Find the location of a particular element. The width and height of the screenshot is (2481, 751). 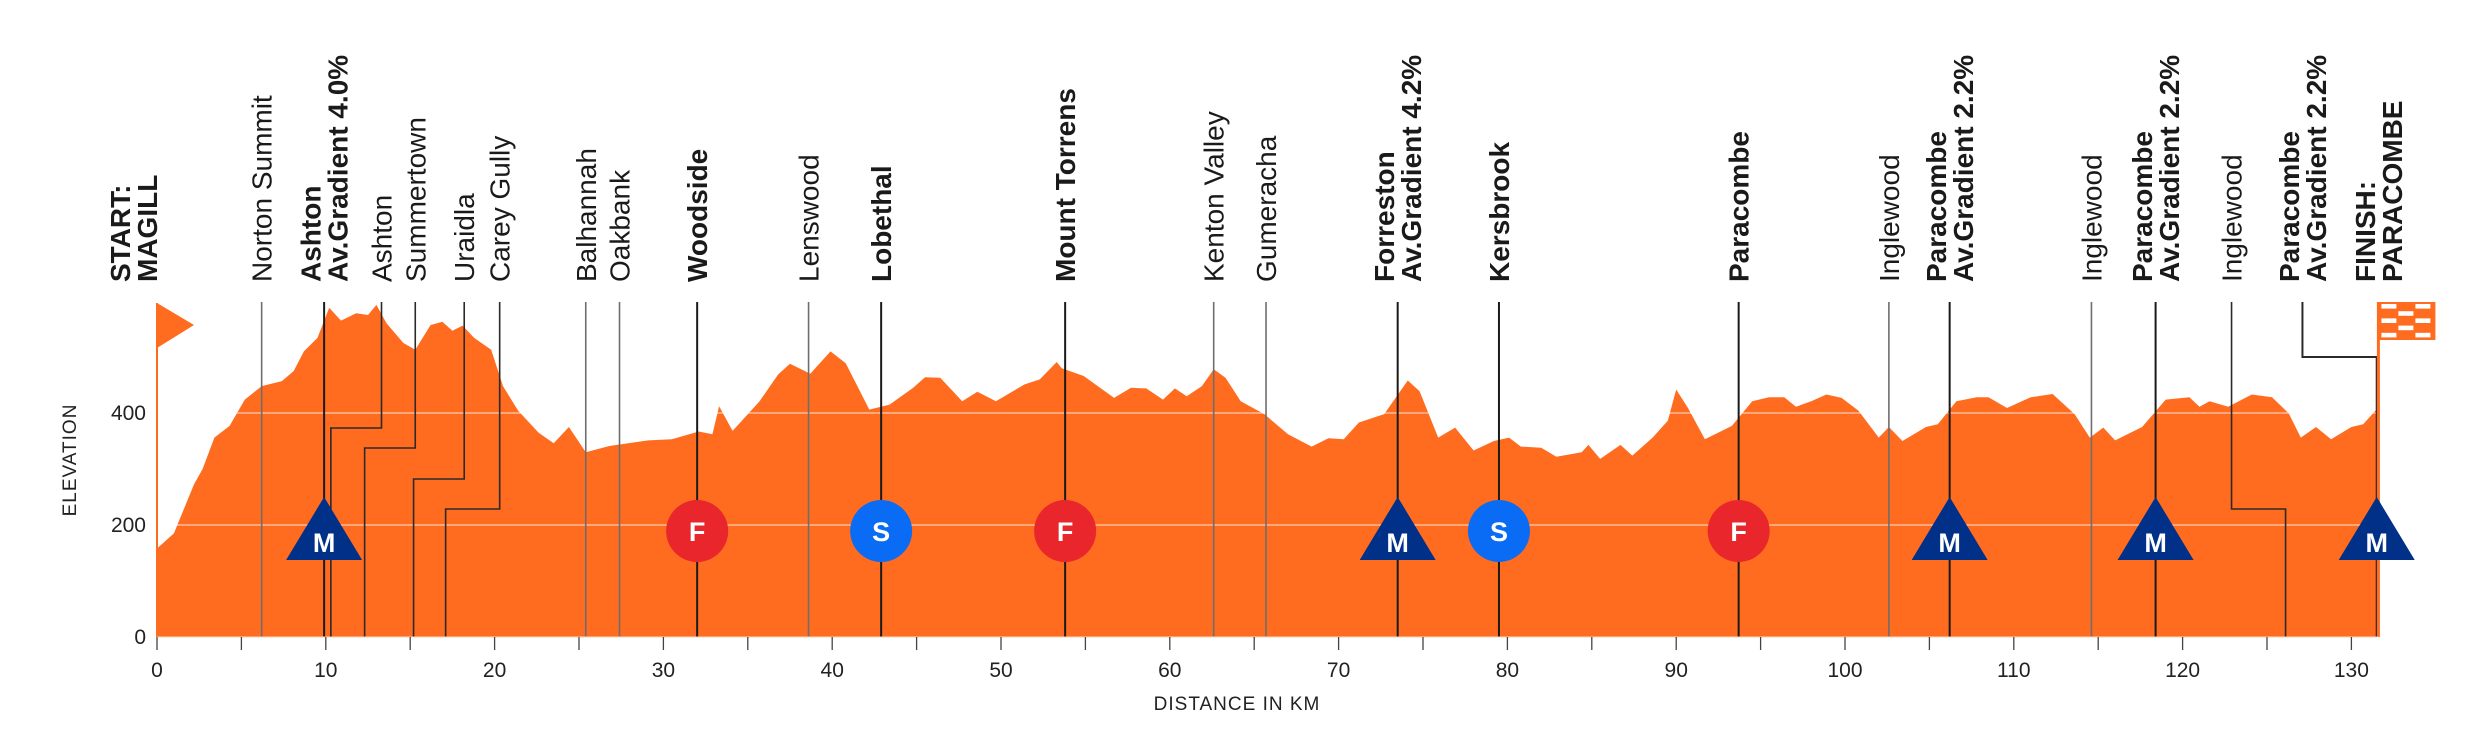

place-label-line: Av.Gradient 4.2% is located at coordinates (1411, 168).